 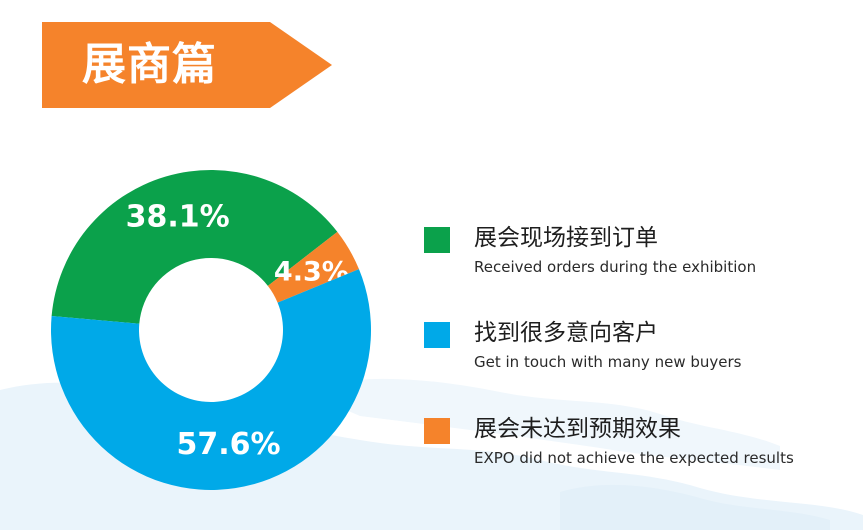 I want to click on legend-sublabel-orders: Received orders during the exhibition, so click(x=615, y=267).